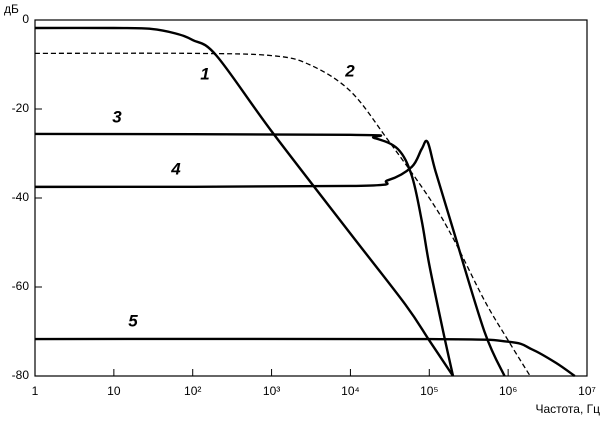 Image resolution: width=605 pixels, height=421 pixels. What do you see at coordinates (133, 320) in the screenshot?
I see `curve-label: 5` at bounding box center [133, 320].